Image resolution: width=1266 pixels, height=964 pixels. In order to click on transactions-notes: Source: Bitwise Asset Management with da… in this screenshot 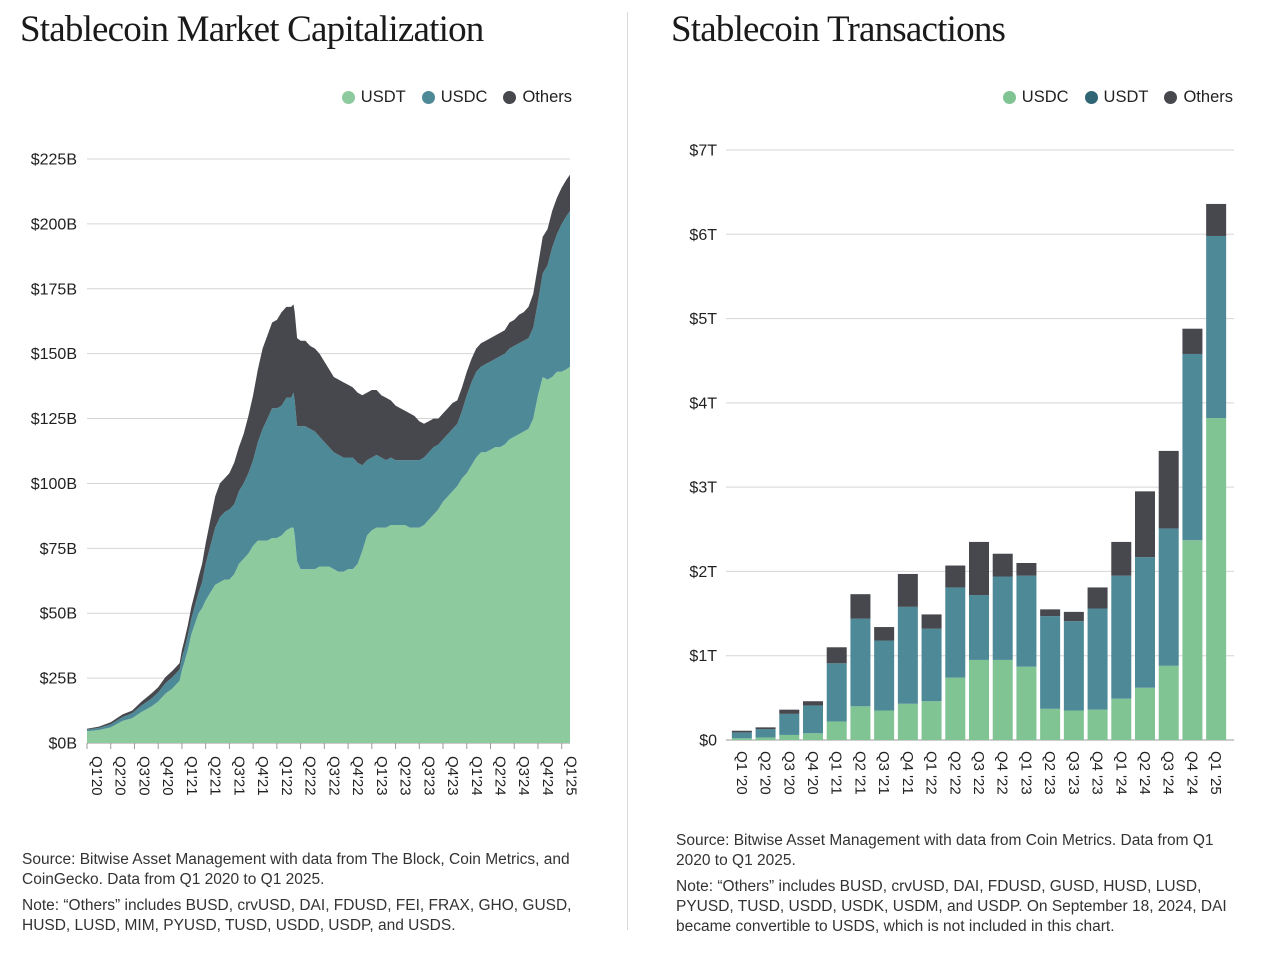, I will do `click(962, 887)`.